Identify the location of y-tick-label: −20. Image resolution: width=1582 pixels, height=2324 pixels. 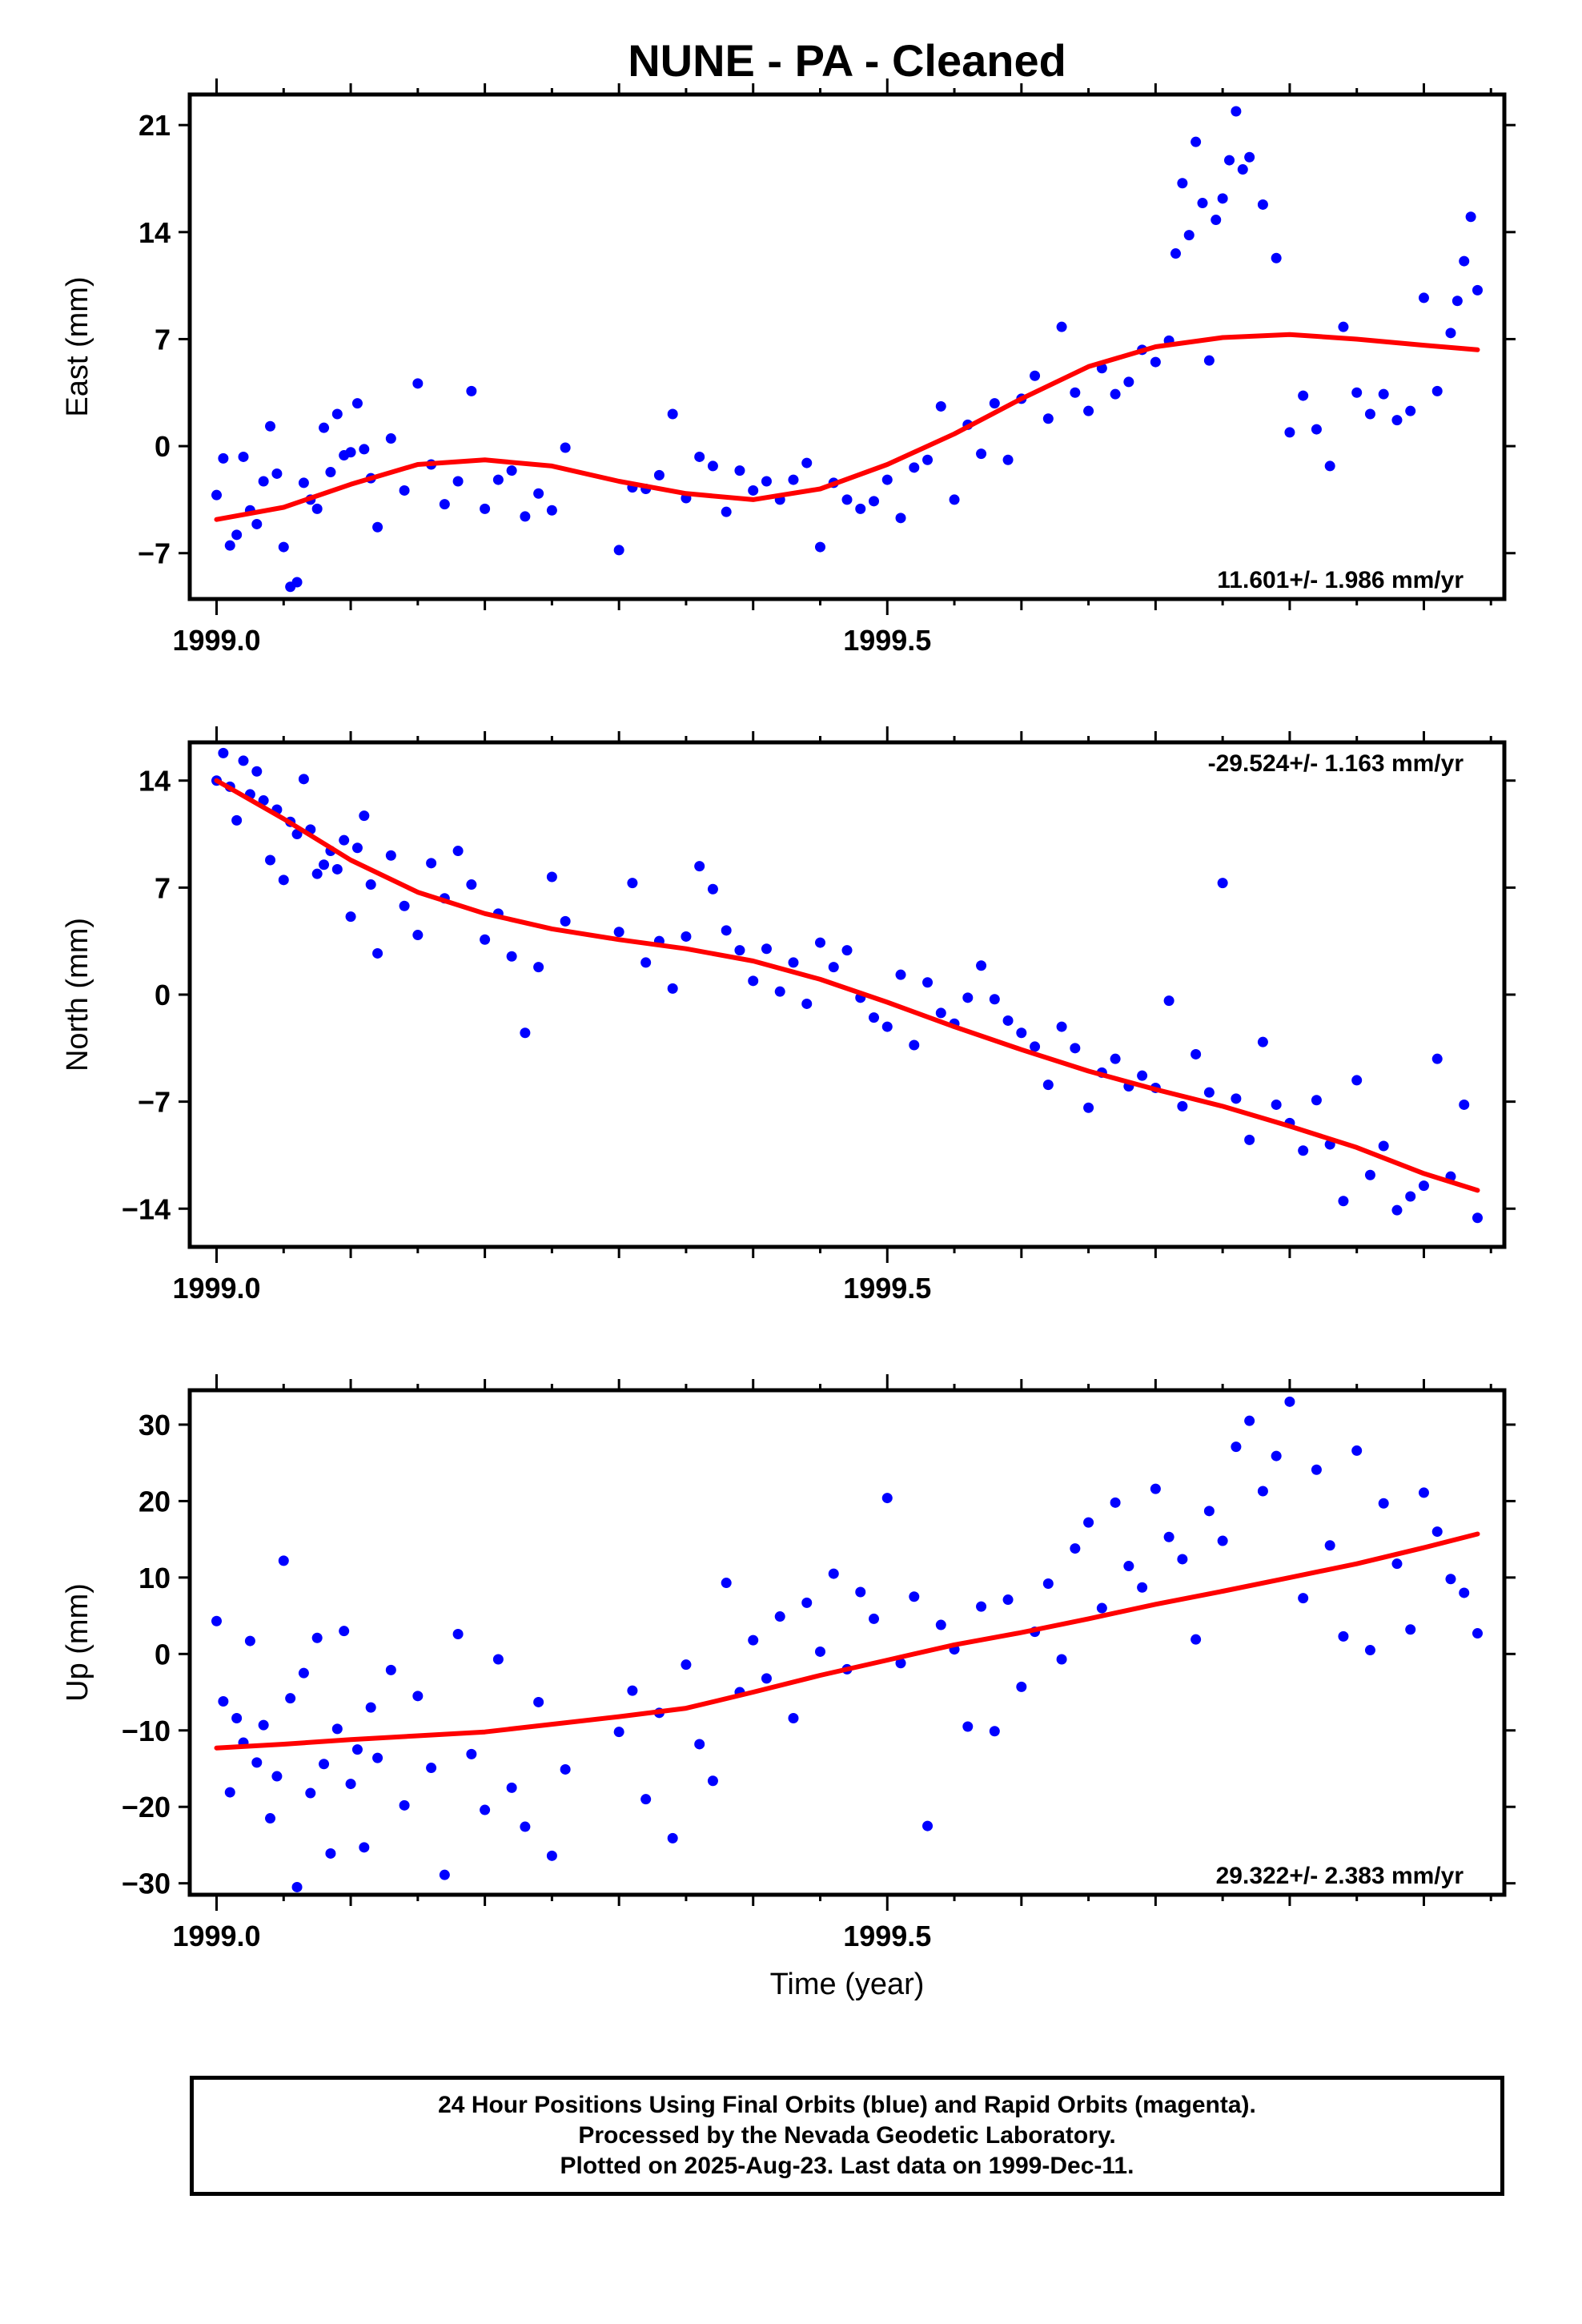
(146, 1807).